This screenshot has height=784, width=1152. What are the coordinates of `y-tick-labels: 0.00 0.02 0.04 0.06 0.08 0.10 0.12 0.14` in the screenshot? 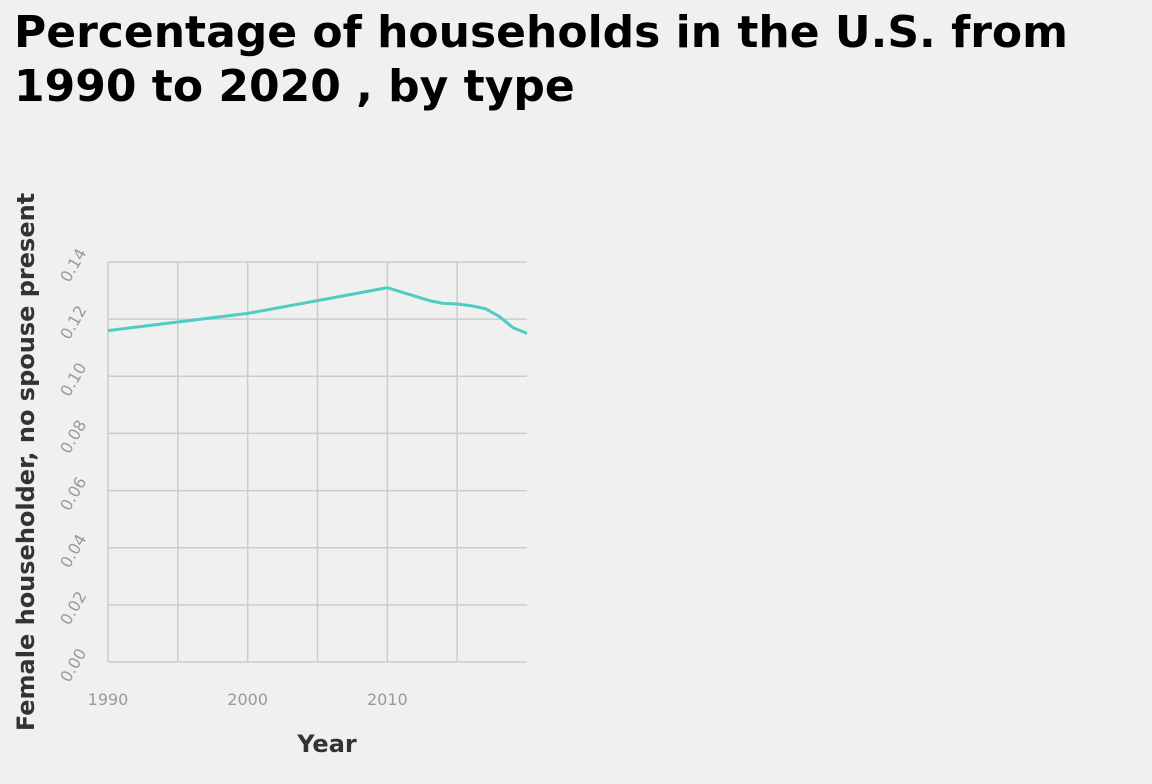 It's located at (73, 465).